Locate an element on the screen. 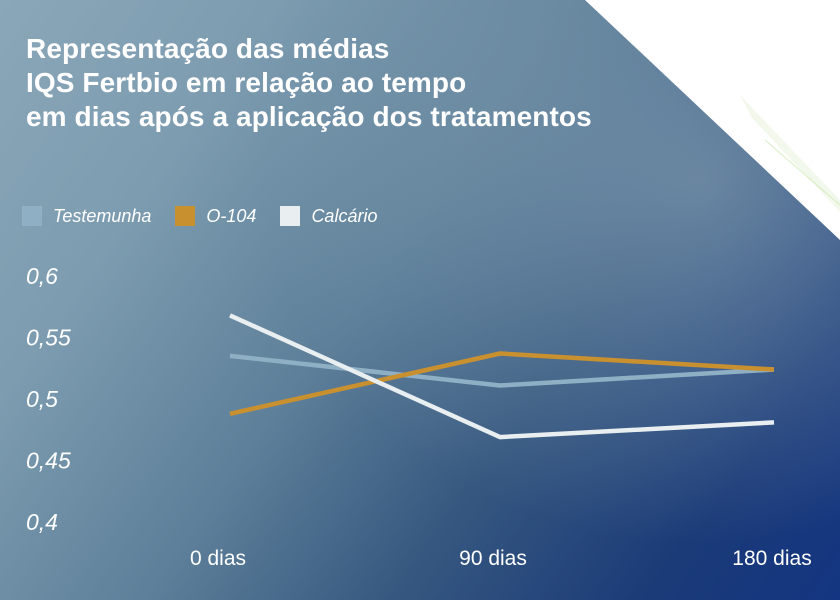 The image size is (840, 600). chart-legend: Testemunha O-104 Calcário is located at coordinates (211, 216).